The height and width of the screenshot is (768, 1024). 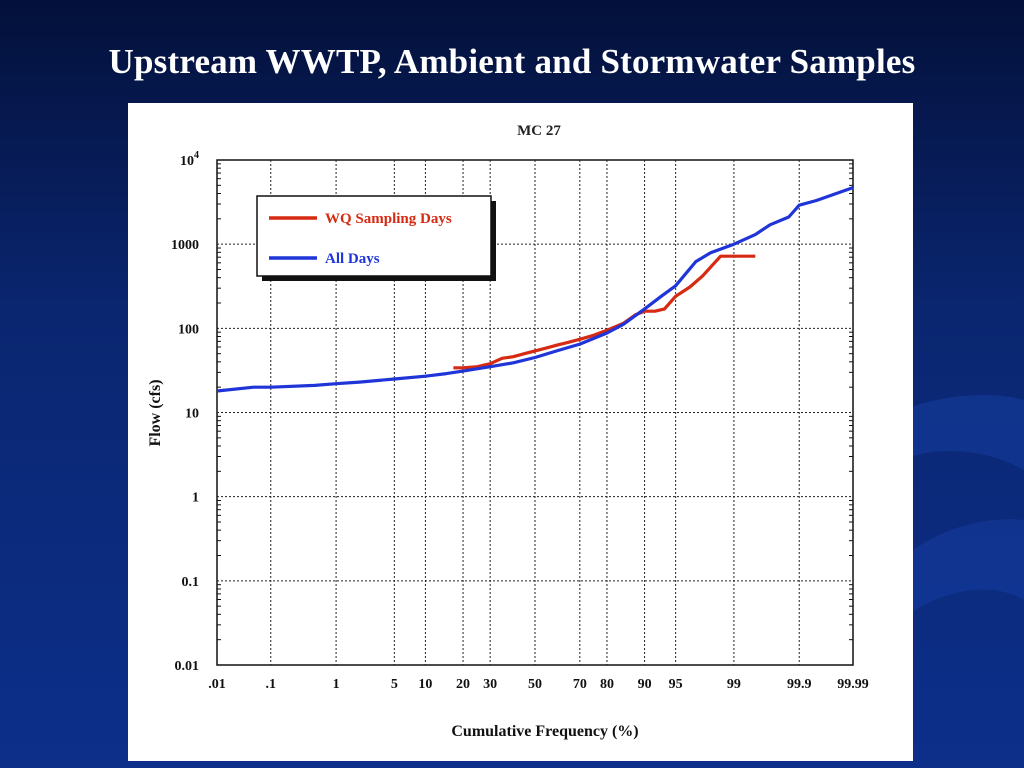 I want to click on y-axis-label: Flow (cfs), so click(x=155, y=412).